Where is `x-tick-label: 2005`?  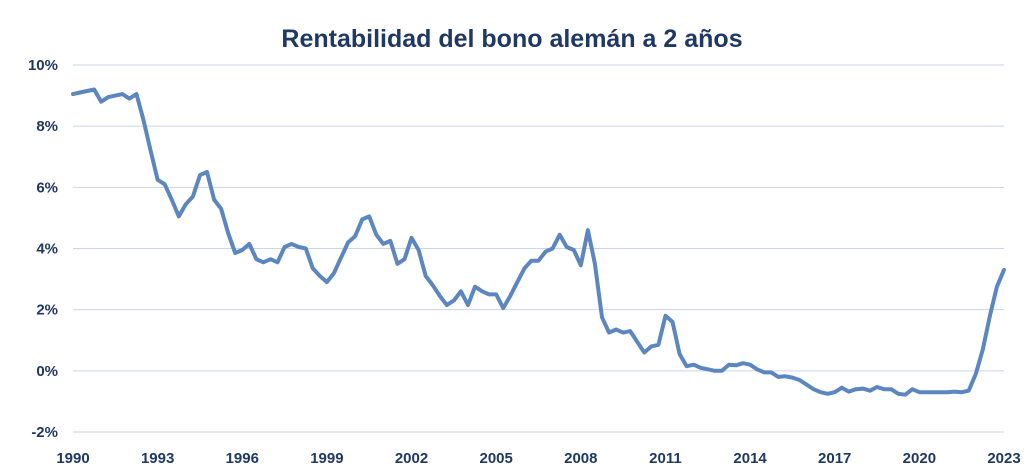 x-tick-label: 2005 is located at coordinates (495, 458).